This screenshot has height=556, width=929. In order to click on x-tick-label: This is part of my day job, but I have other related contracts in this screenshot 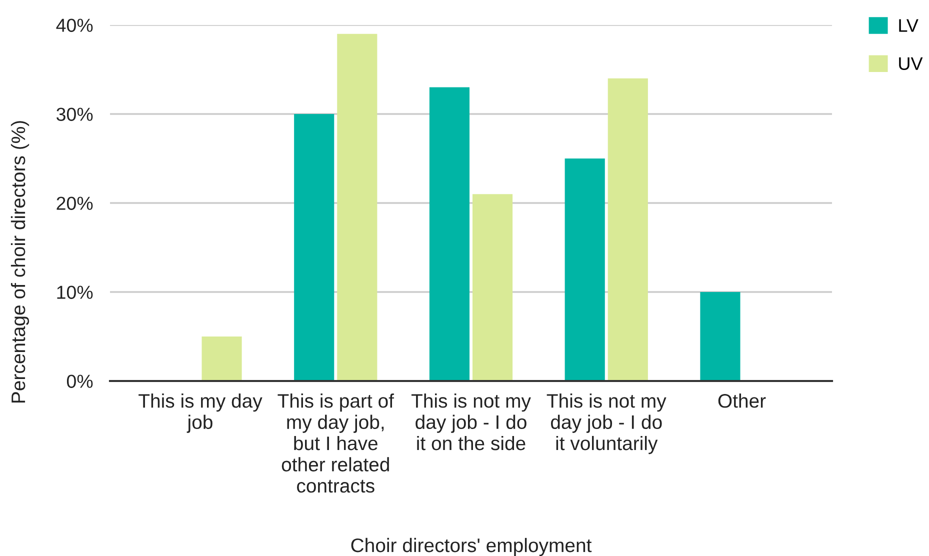, I will do `click(336, 443)`.